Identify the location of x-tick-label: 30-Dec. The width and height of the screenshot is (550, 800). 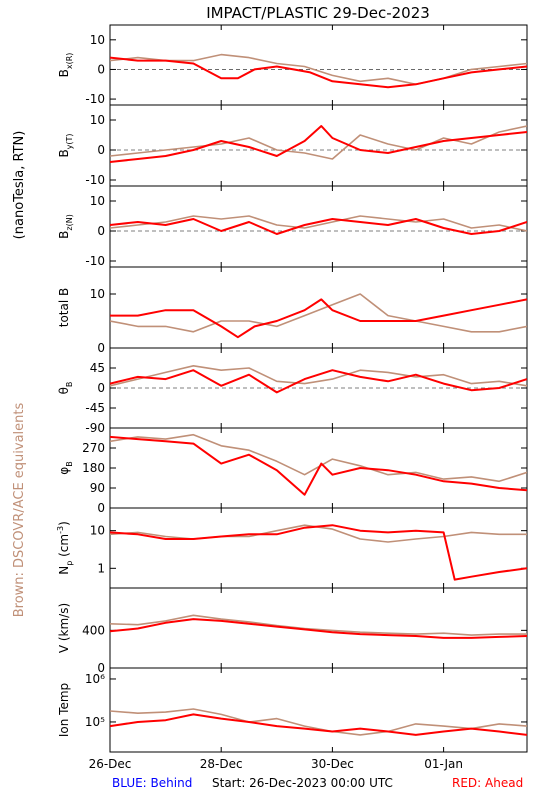
(332, 764).